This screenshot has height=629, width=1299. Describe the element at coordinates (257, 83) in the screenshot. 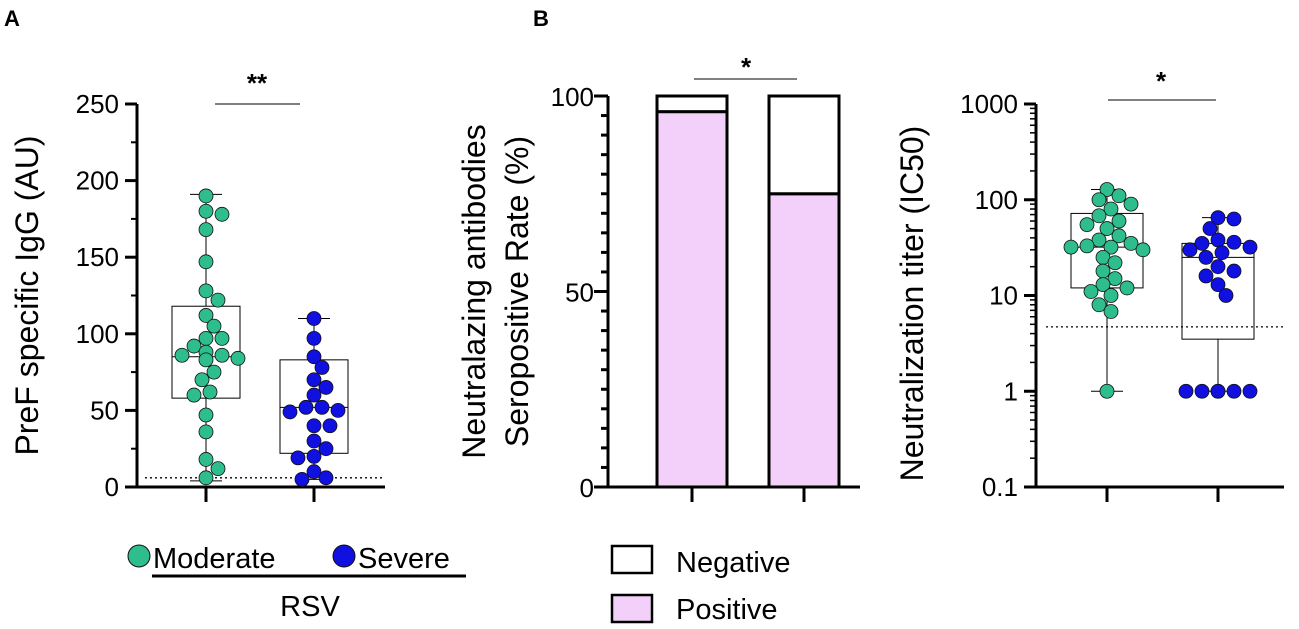

I see `significance-label-a: **` at that location.